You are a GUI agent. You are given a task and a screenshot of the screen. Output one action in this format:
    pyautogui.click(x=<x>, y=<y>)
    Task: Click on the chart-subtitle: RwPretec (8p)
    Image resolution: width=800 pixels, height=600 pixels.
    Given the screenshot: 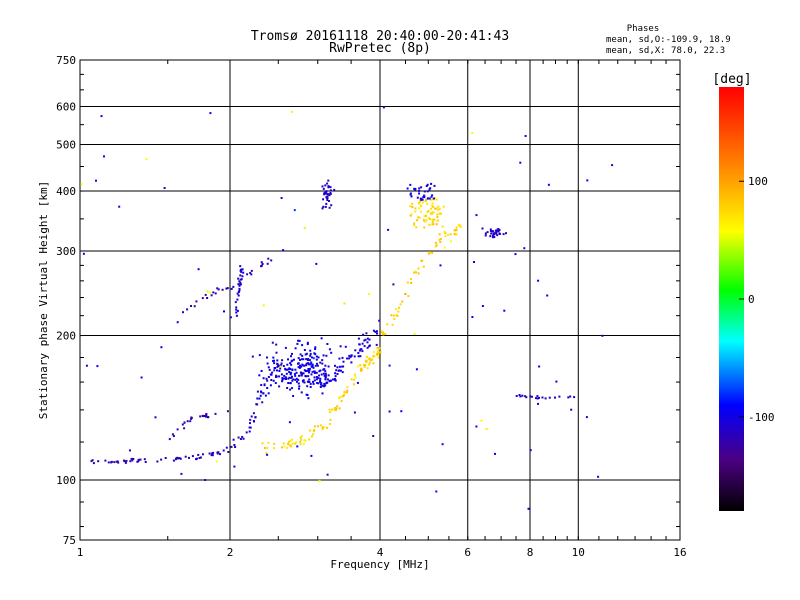 What is the action you would take?
    pyautogui.click(x=380, y=48)
    